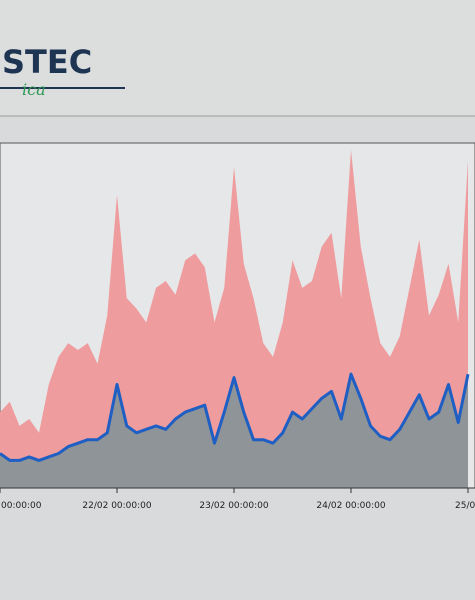 The width and height of the screenshot is (475, 600). I want to click on x-tick-label: 24/02 00:00:00, so click(350, 506).